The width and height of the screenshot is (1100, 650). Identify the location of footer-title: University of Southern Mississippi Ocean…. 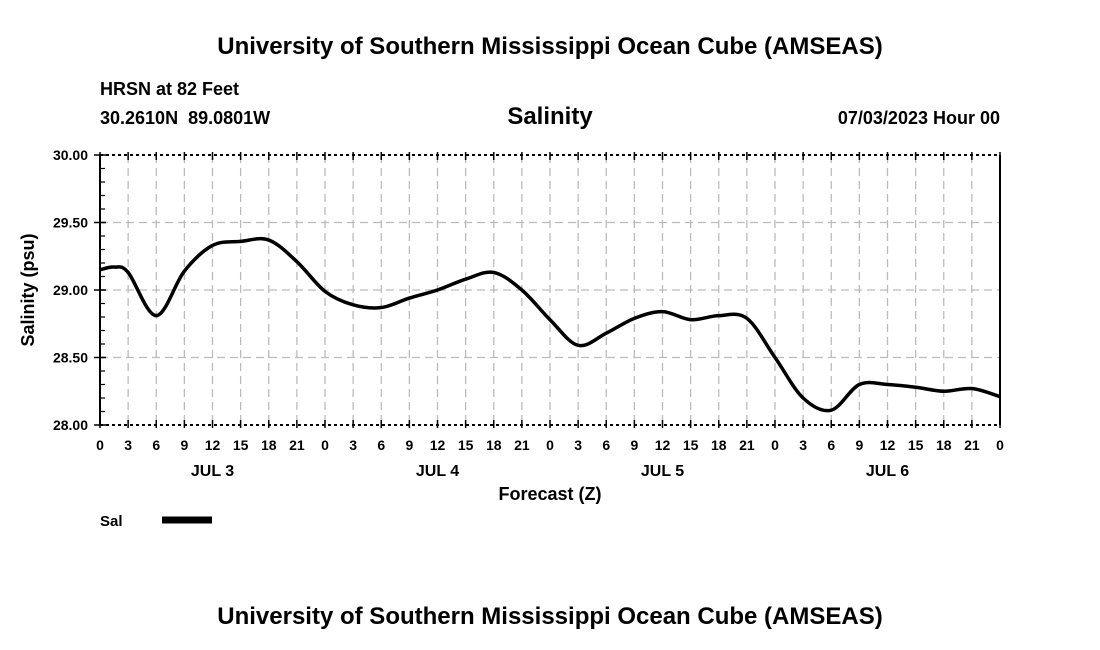
(549, 616).